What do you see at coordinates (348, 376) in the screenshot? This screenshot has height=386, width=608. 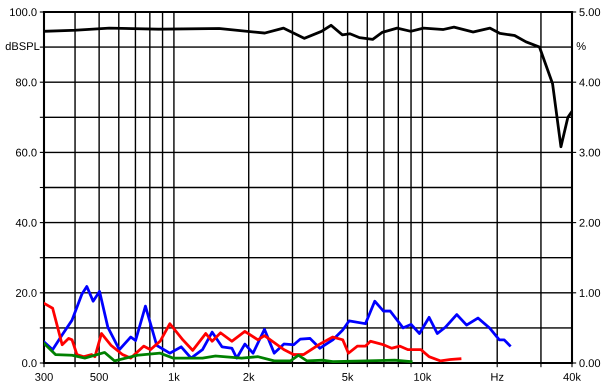 I see `x-tick-label: 5k` at bounding box center [348, 376].